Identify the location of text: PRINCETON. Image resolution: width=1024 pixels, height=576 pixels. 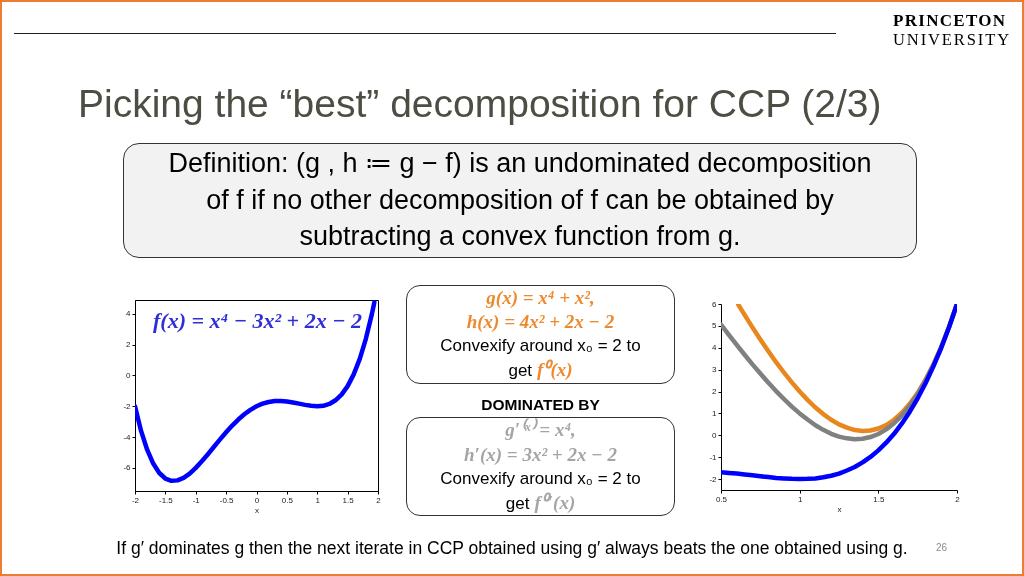
(950, 21).